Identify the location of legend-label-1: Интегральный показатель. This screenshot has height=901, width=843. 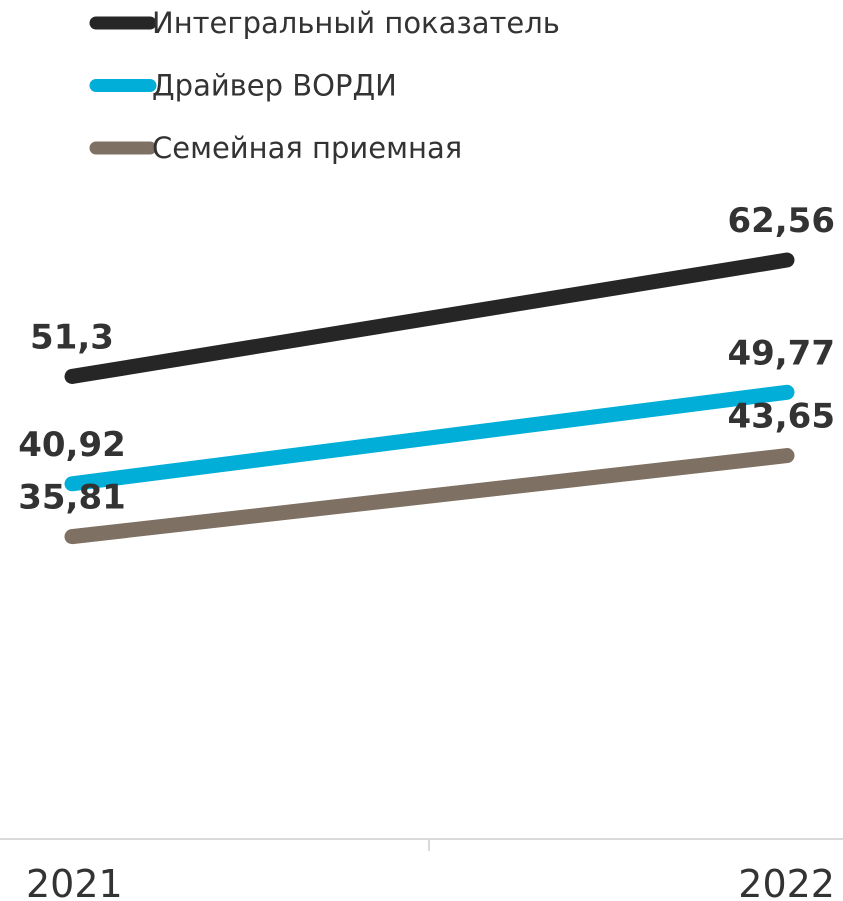
(356, 23).